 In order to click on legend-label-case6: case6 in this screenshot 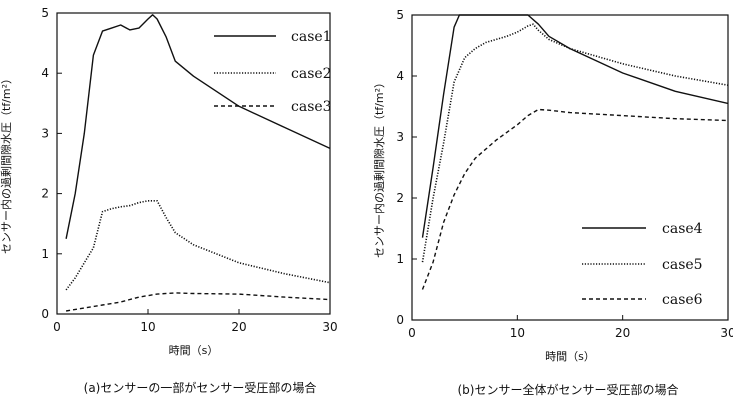, I will do `click(682, 300)`.